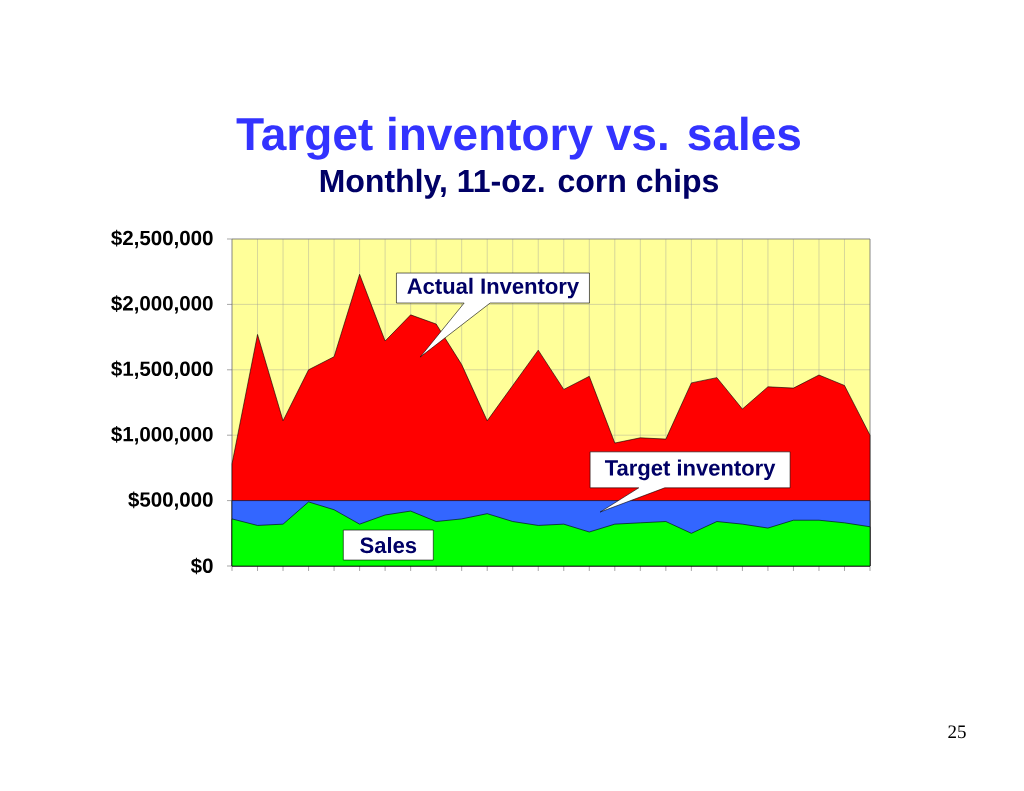 Image resolution: width=1024 pixels, height=791 pixels. What do you see at coordinates (162, 435) in the screenshot?
I see `y-tick-label: $1,000,000` at bounding box center [162, 435].